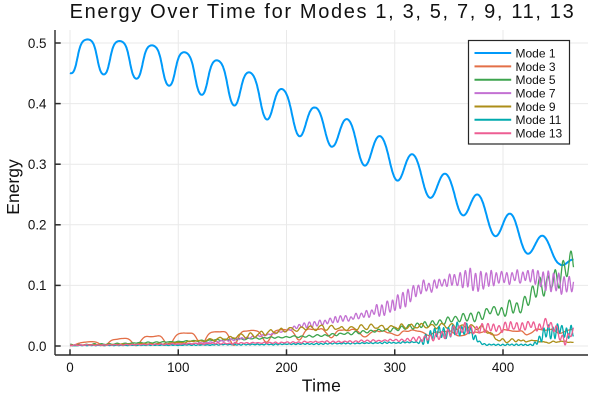 The height and width of the screenshot is (400, 600). Describe the element at coordinates (69, 367) in the screenshot. I see `svg-text: 0` at that location.